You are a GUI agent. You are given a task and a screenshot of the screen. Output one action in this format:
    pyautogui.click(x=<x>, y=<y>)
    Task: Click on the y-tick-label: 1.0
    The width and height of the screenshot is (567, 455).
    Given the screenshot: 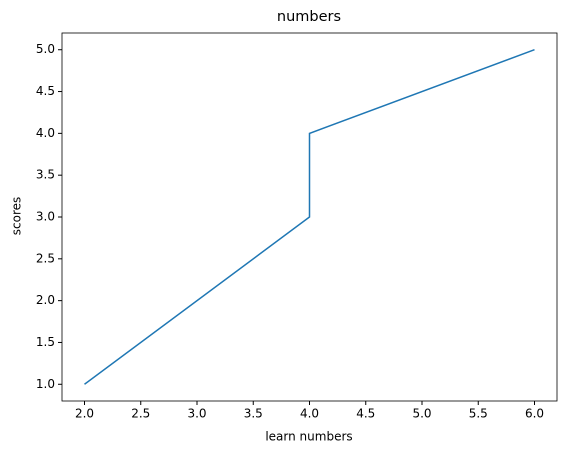 What is the action you would take?
    pyautogui.click(x=45, y=384)
    